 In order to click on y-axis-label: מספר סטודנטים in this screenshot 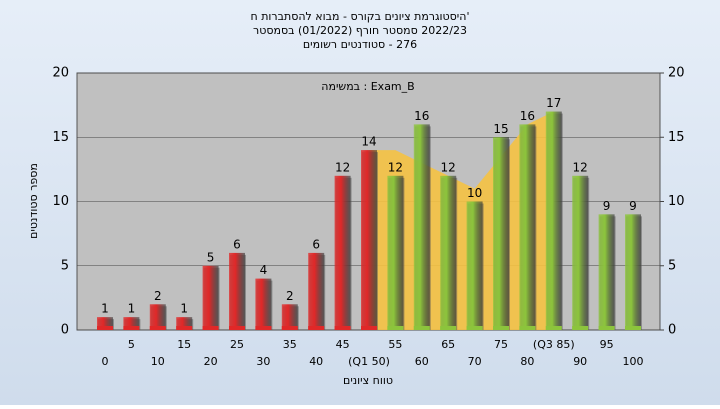, I will do `click(33, 201)`.